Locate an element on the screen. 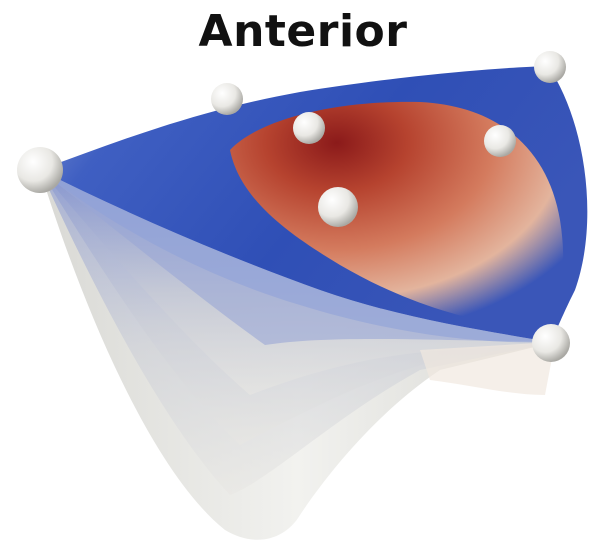 This screenshot has height=556, width=606. marker-right is located at coordinates (500, 141).